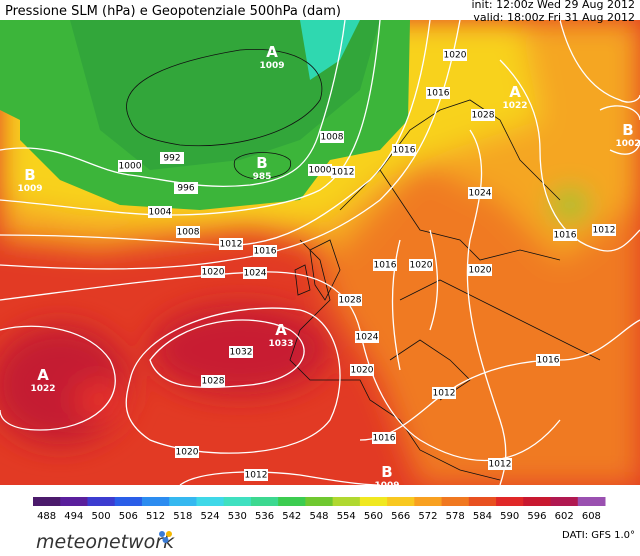 The width and height of the screenshot is (640, 556). I want to click on colorbar-label: 518, so click(182, 516).